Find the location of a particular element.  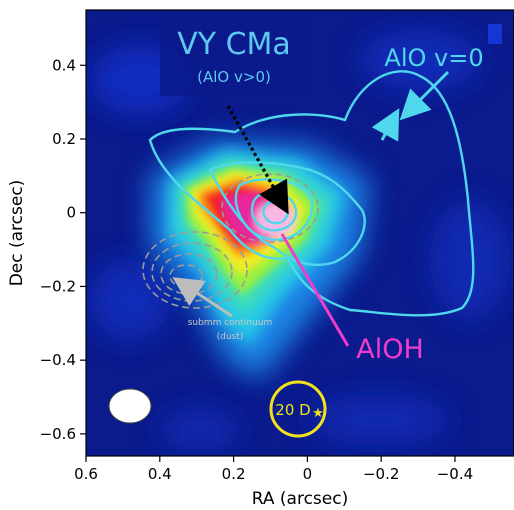

aloh-pointer-line is located at coordinates (315, 290).